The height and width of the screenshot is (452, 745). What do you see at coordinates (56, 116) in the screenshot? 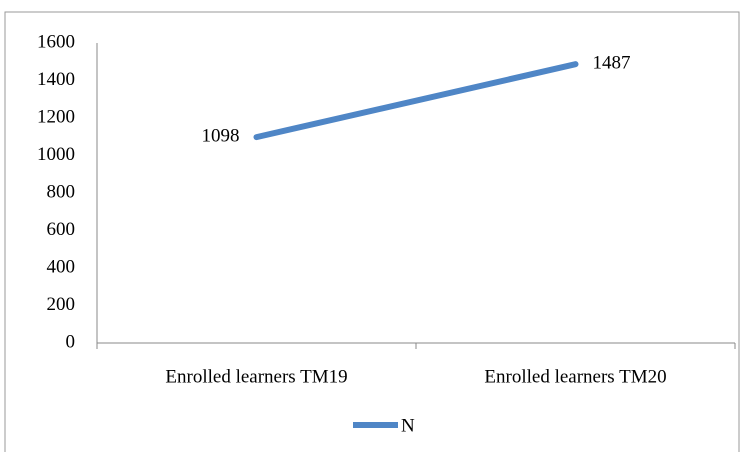
I see `y-tick-label: 1200` at bounding box center [56, 116].